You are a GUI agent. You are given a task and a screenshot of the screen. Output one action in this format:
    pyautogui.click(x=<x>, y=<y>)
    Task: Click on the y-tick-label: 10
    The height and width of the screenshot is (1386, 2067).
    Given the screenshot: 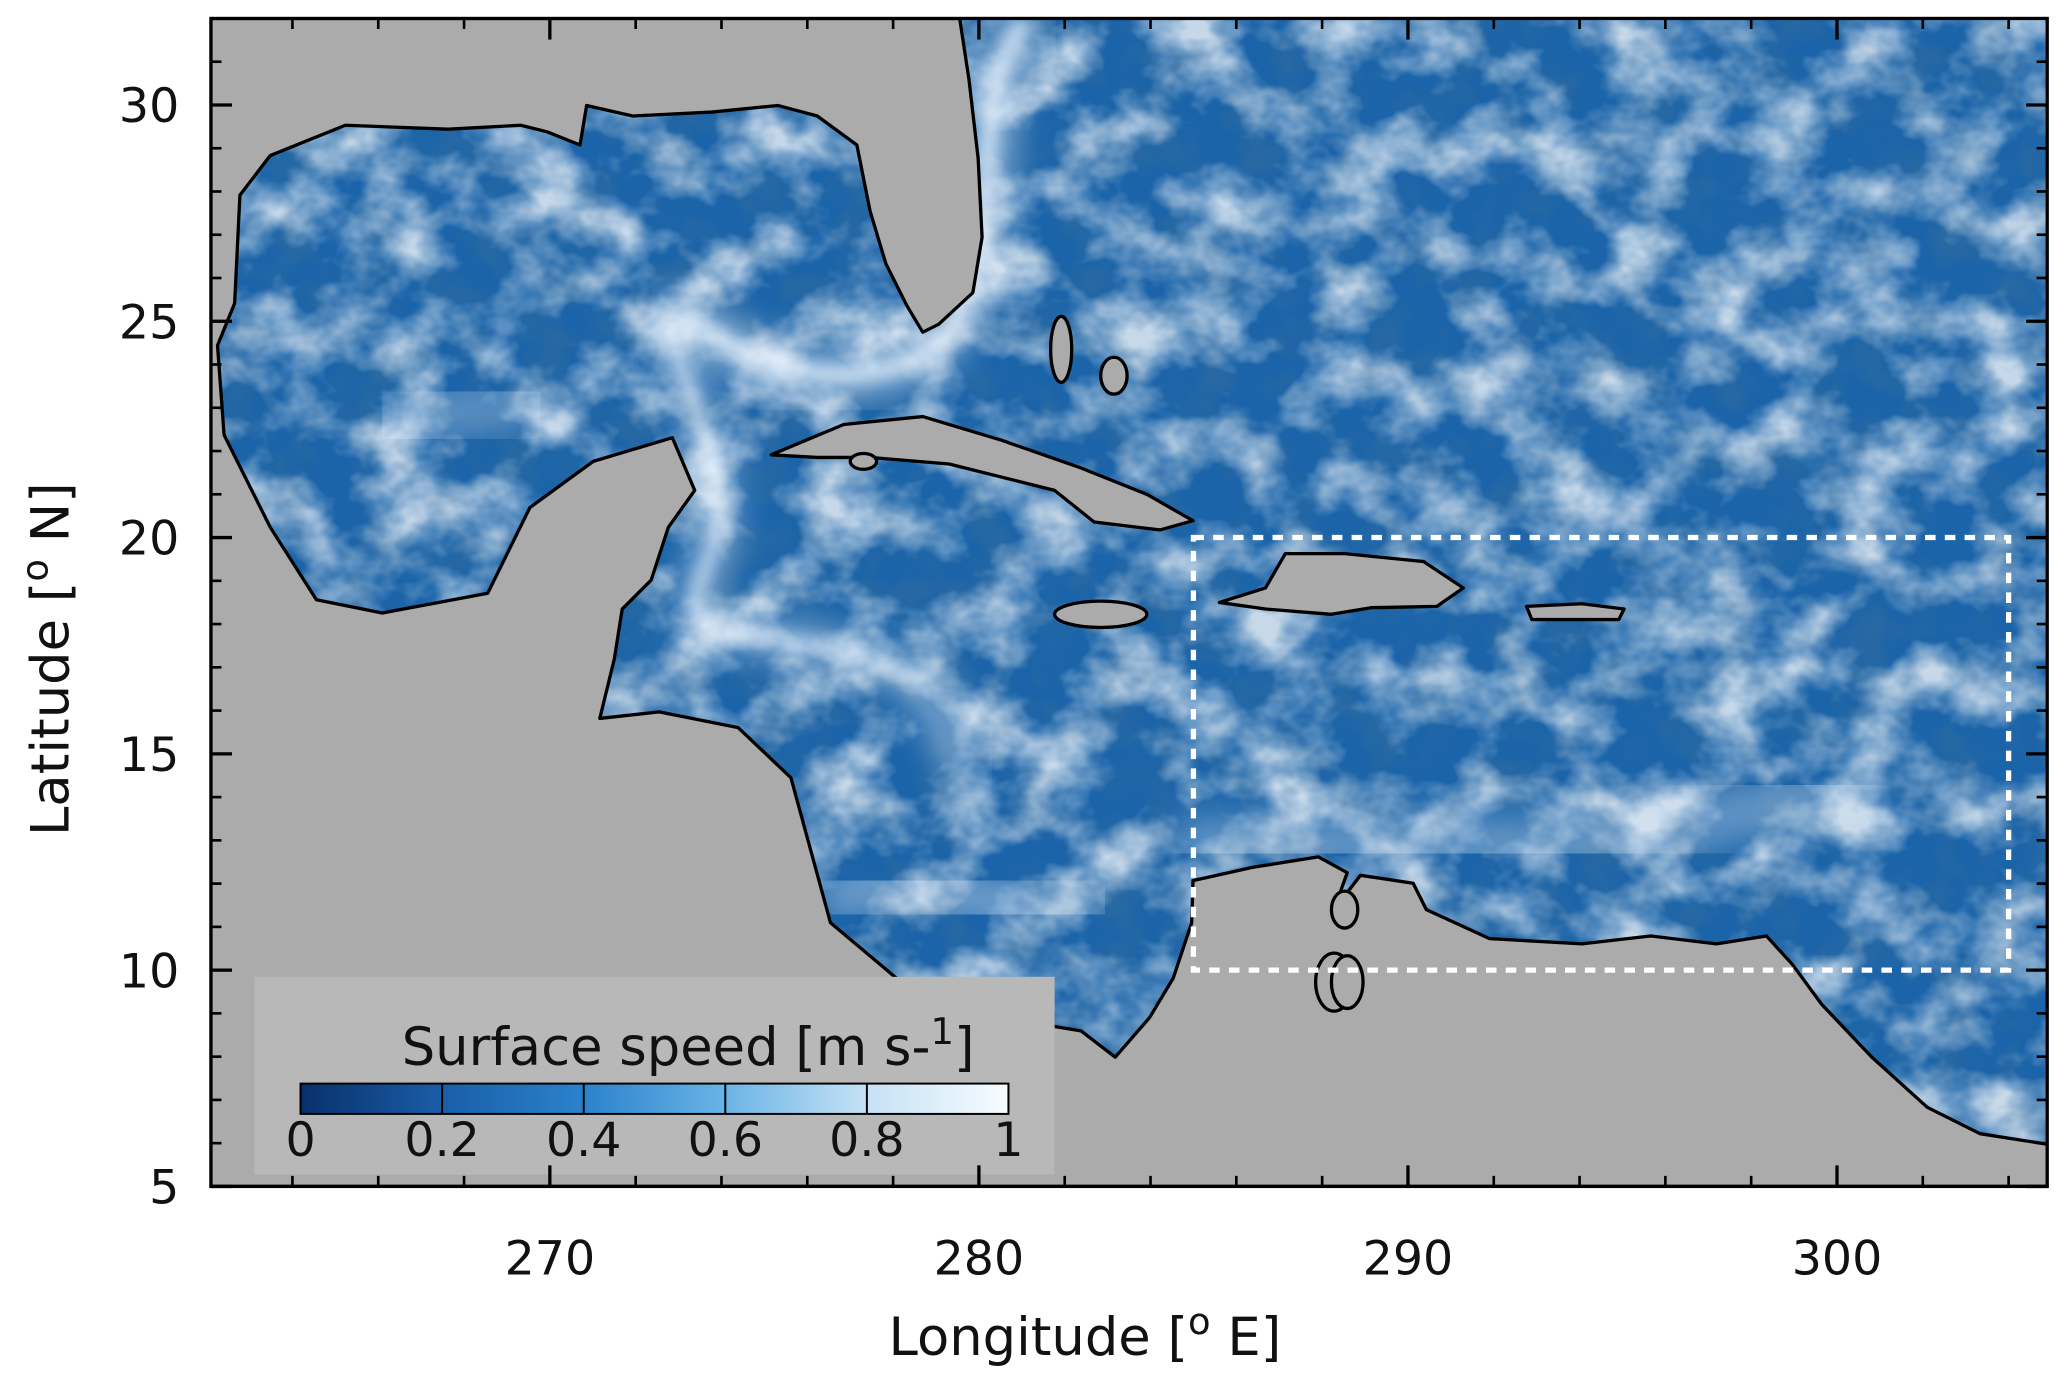 What is the action you would take?
    pyautogui.click(x=149, y=971)
    